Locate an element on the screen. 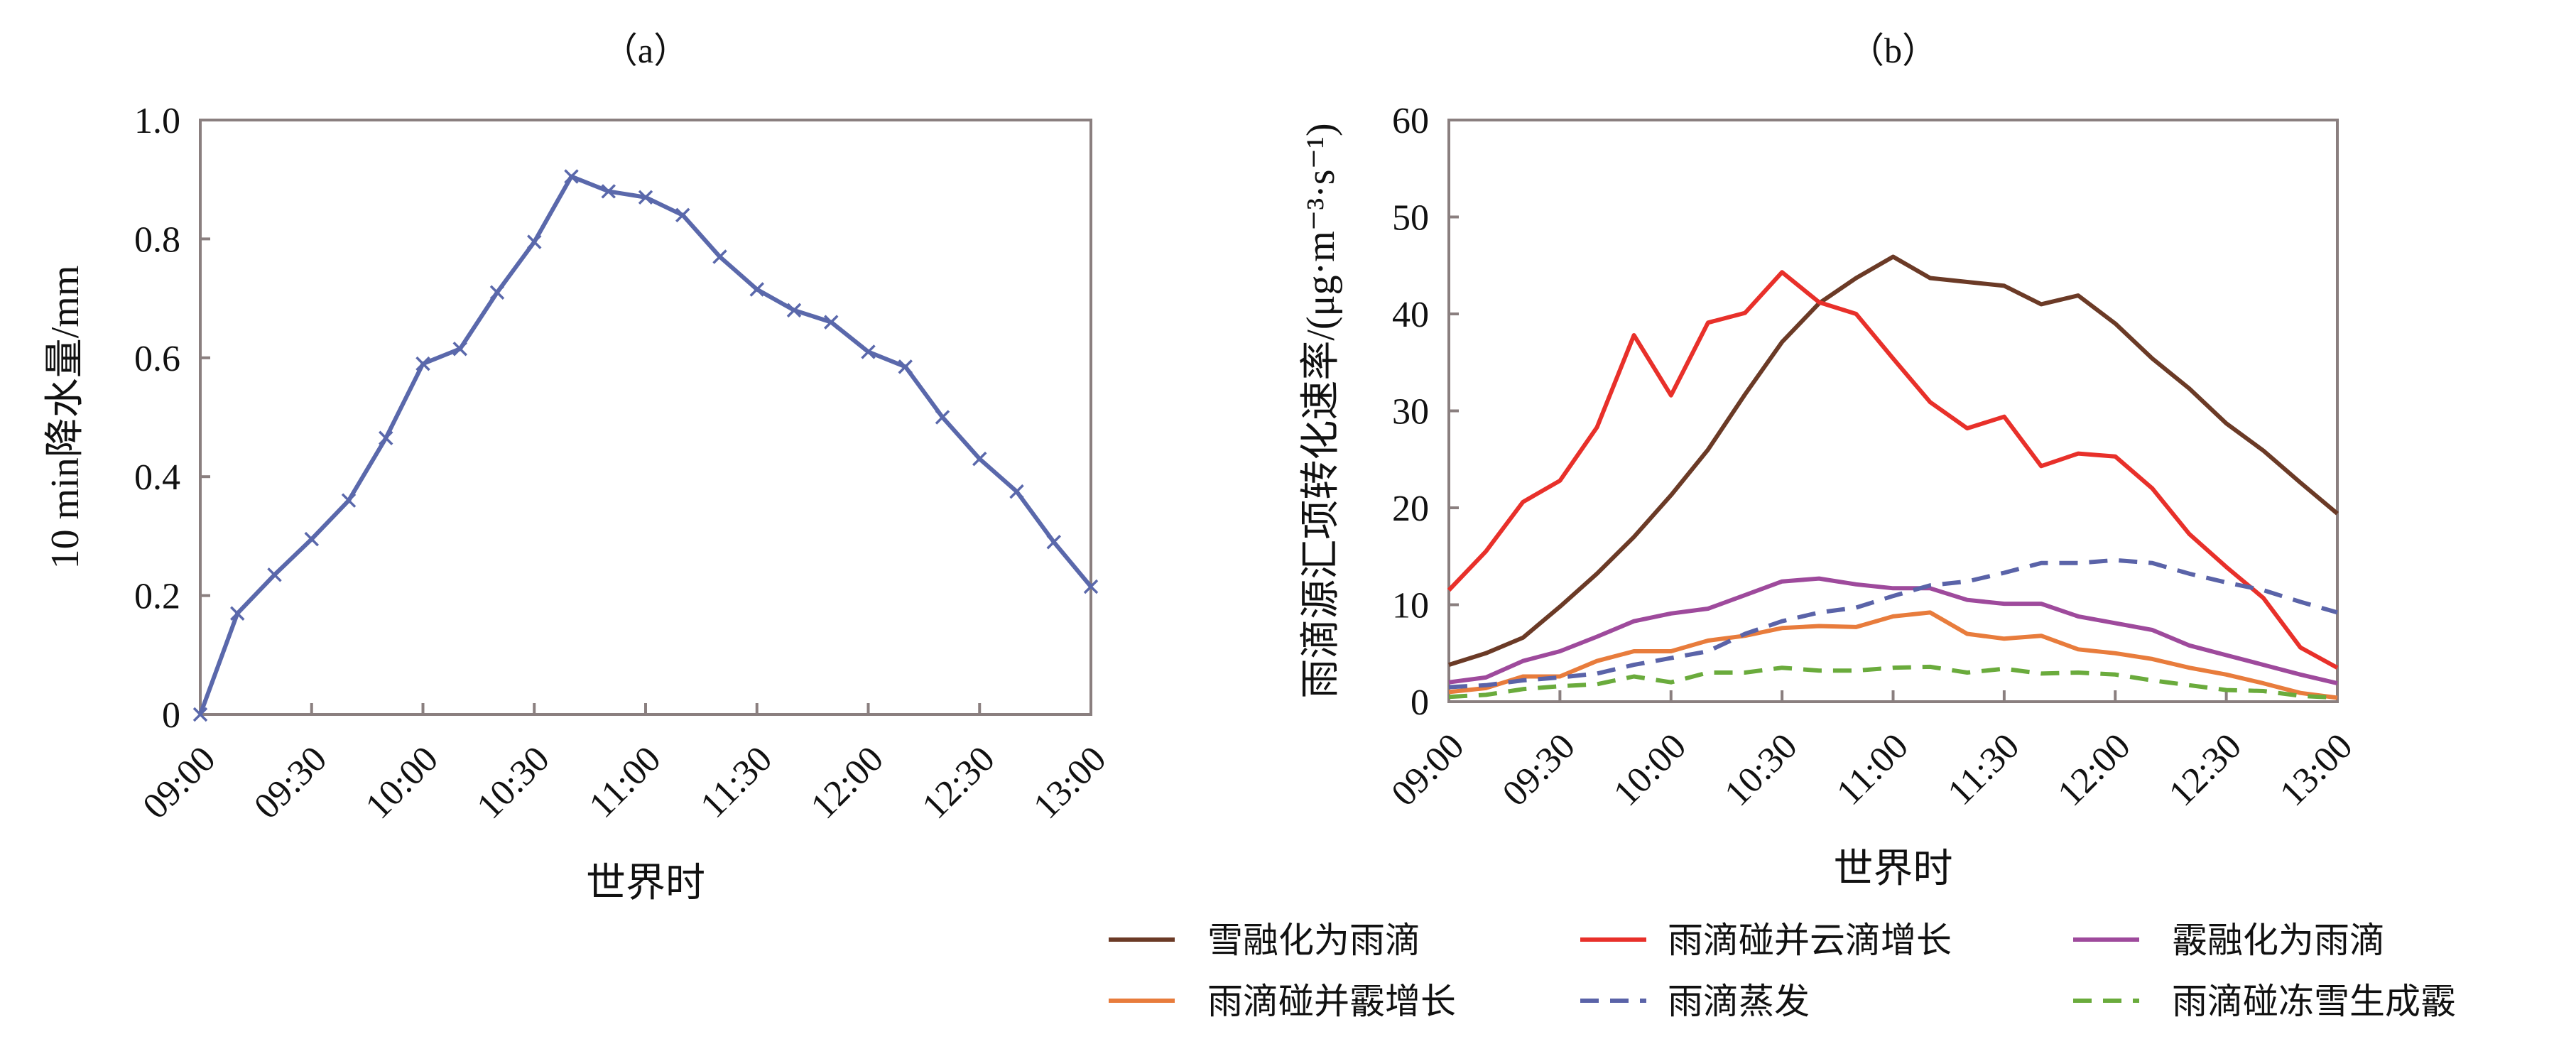 The image size is (2576, 1044). y-tick-label: 50 is located at coordinates (1411, 218).